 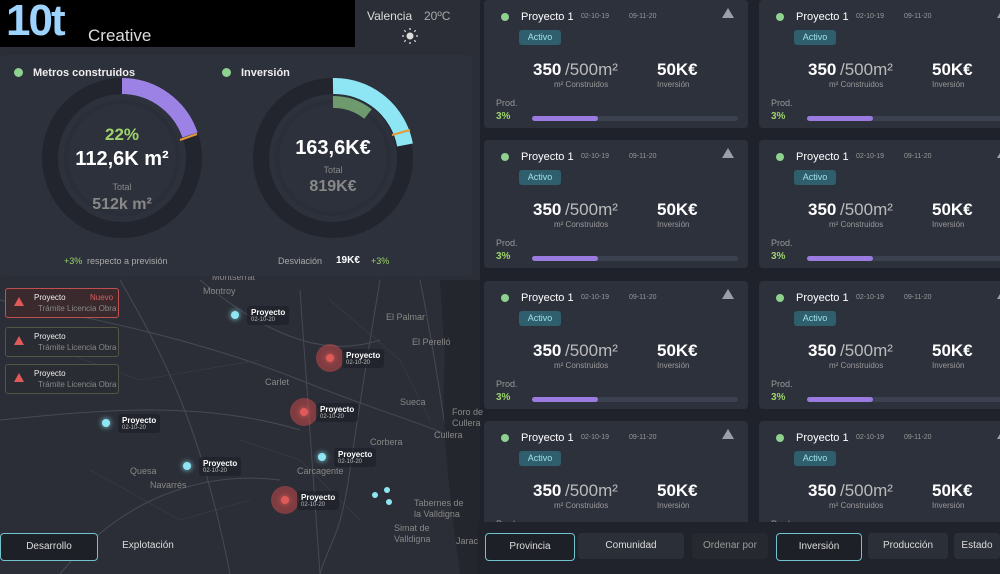 I want to click on sort-button: Producción, so click(x=908, y=546).